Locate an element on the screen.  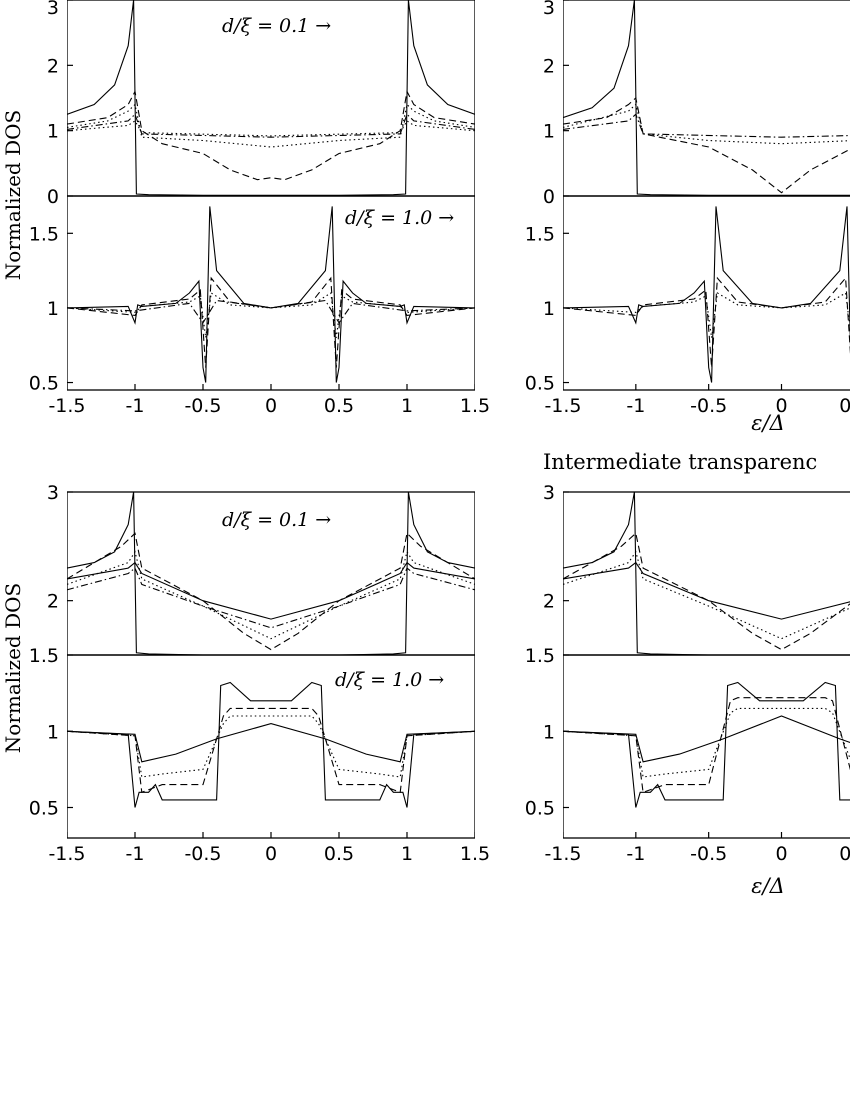
annotation-tl-lower: d/ξ = 1.0 → is located at coordinates (399, 218).